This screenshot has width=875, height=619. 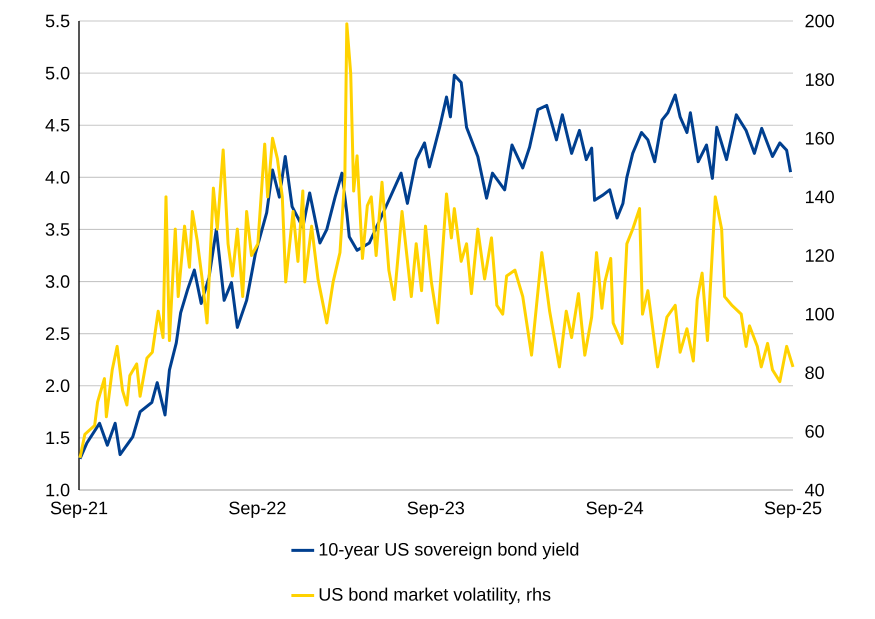 I want to click on y2-tick-label: 100, so click(x=820, y=314).